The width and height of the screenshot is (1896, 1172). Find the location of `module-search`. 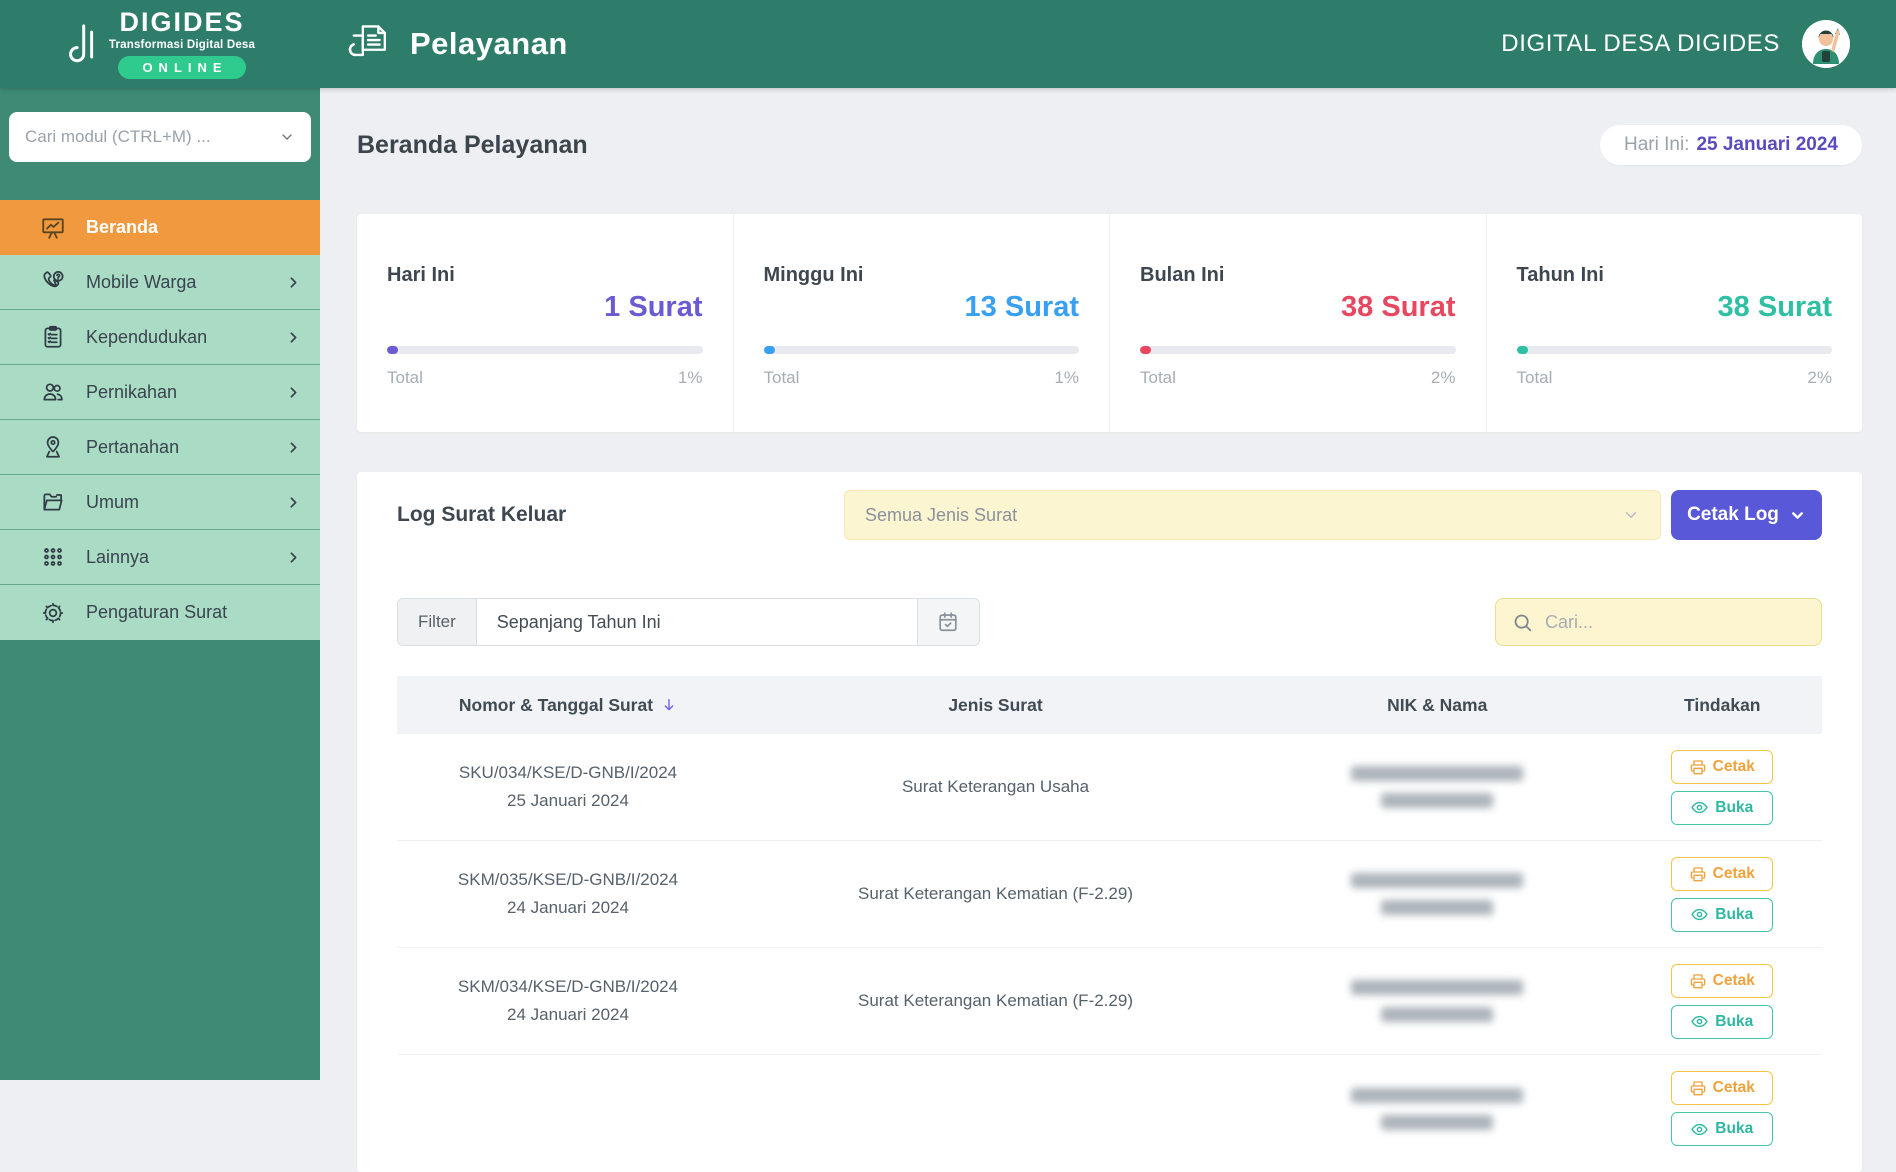

module-search is located at coordinates (160, 137).